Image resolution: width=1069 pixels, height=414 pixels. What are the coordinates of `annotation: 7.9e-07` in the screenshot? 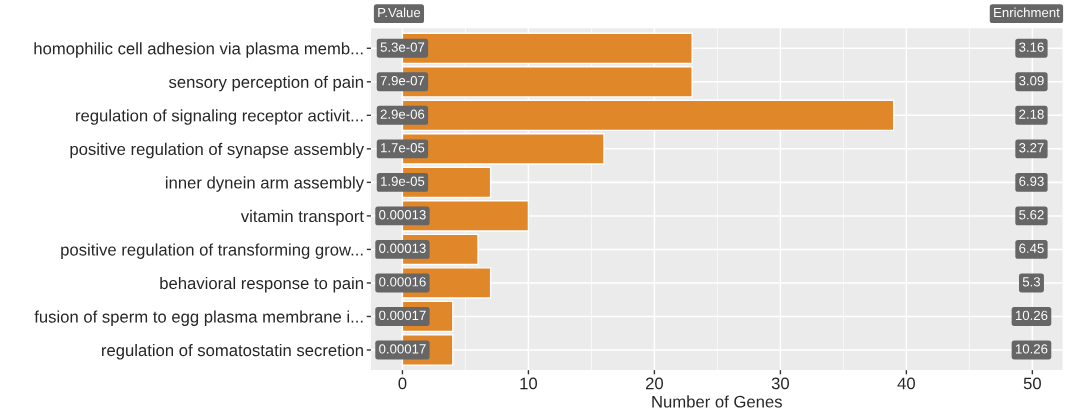 It's located at (402, 80).